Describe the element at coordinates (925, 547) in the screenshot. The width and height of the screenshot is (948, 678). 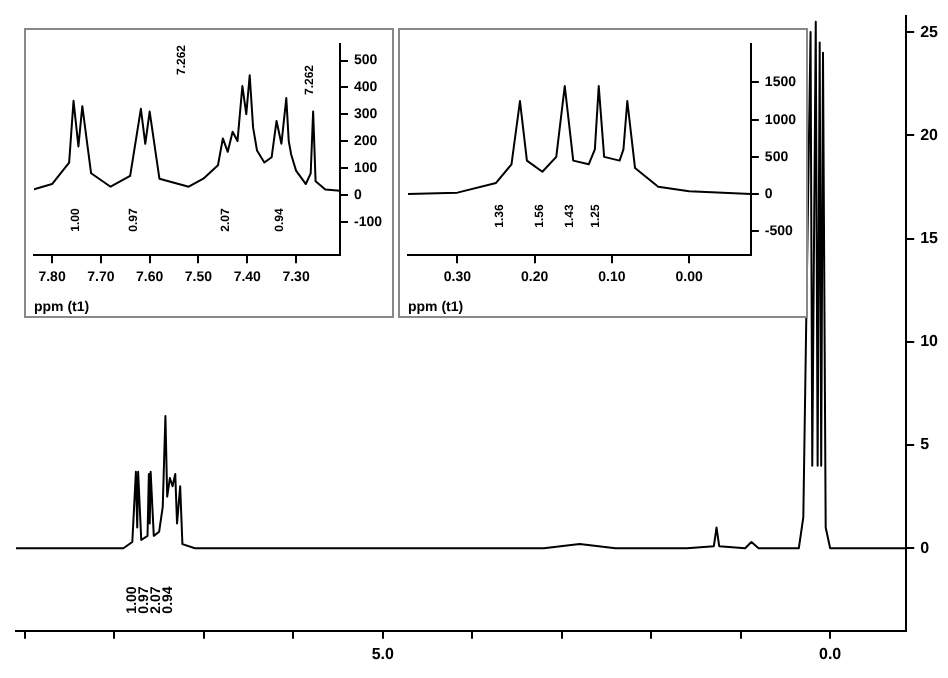
I see `y-tick-label: 0` at that location.